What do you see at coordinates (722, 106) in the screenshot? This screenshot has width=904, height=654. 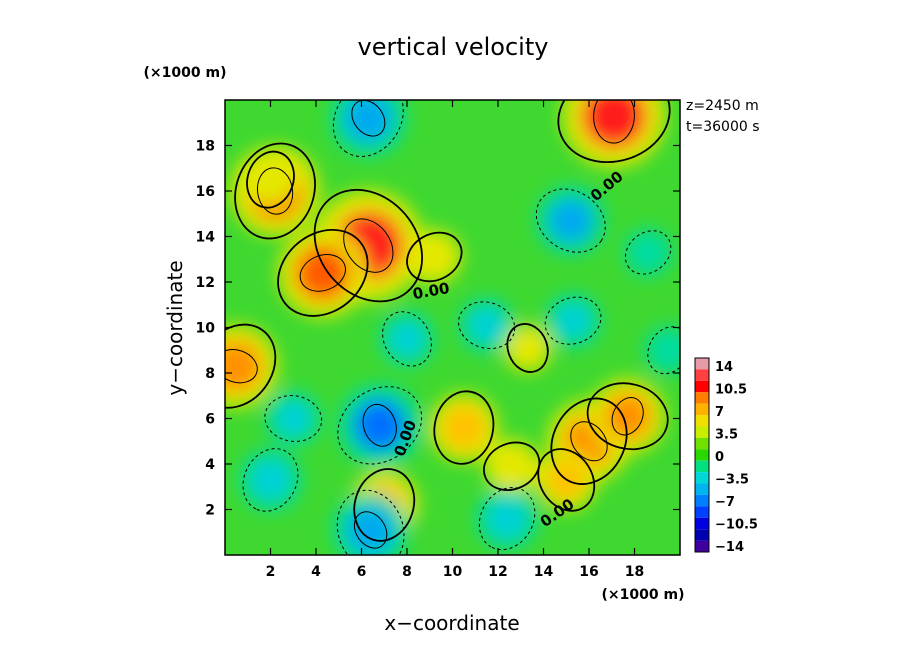 I see `z-annotation: z=2450 m` at bounding box center [722, 106].